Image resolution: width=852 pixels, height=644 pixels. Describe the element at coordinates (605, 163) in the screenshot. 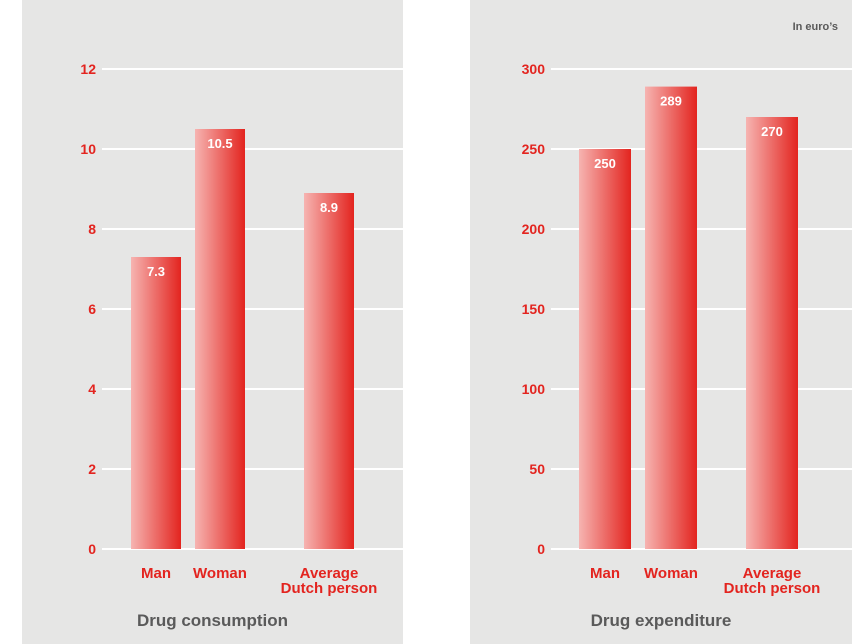

I see `bar-value-label: 250` at that location.